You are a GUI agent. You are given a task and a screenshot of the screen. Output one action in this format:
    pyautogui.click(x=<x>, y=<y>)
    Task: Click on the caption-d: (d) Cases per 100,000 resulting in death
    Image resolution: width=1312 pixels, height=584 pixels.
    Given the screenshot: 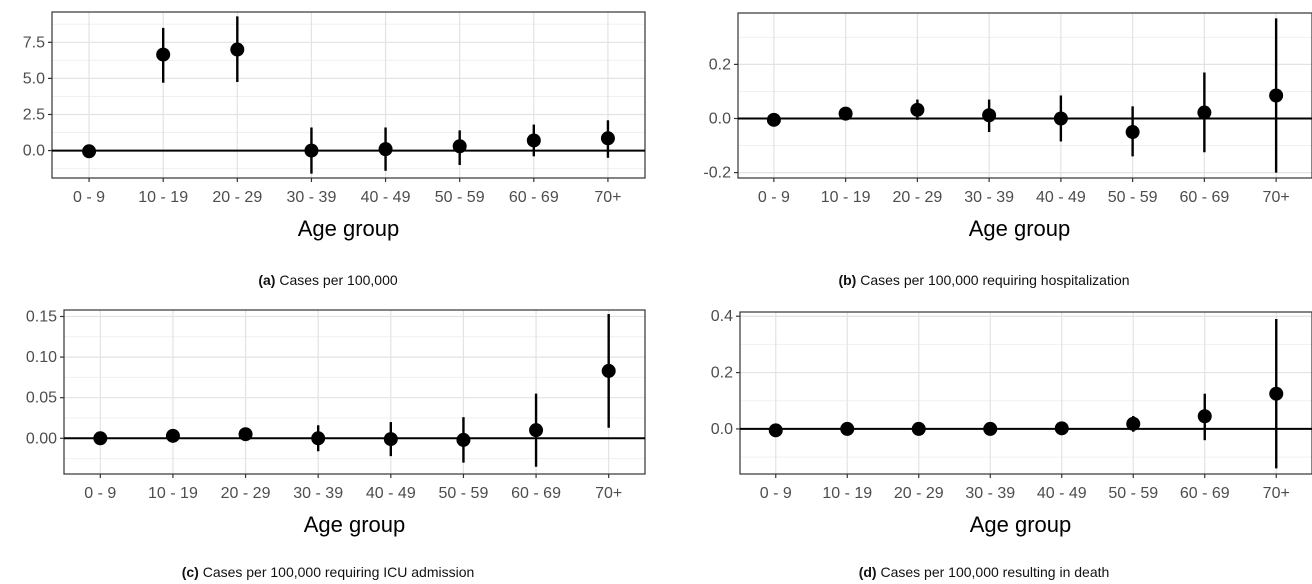 What is the action you would take?
    pyautogui.click(x=984, y=572)
    